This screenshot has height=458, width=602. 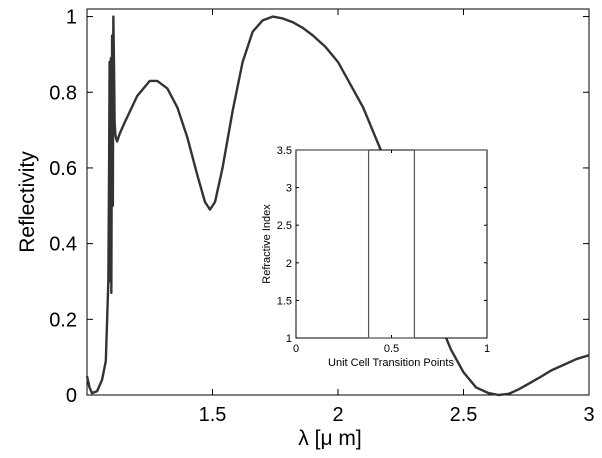 What do you see at coordinates (63, 320) in the screenshot?
I see `main-y-tick-label: 0.2` at bounding box center [63, 320].